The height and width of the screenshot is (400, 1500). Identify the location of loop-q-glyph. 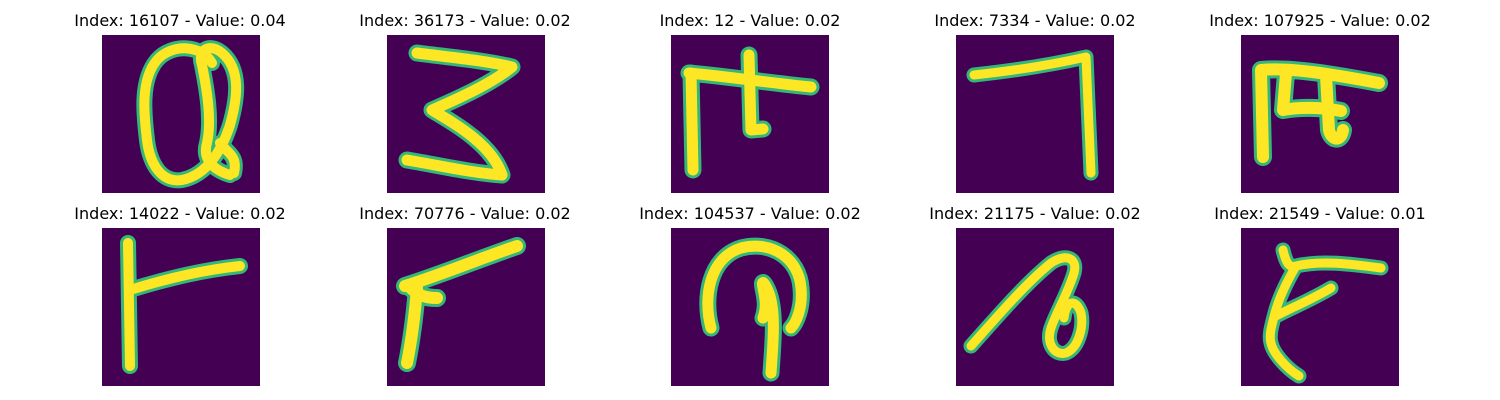
(181, 114).